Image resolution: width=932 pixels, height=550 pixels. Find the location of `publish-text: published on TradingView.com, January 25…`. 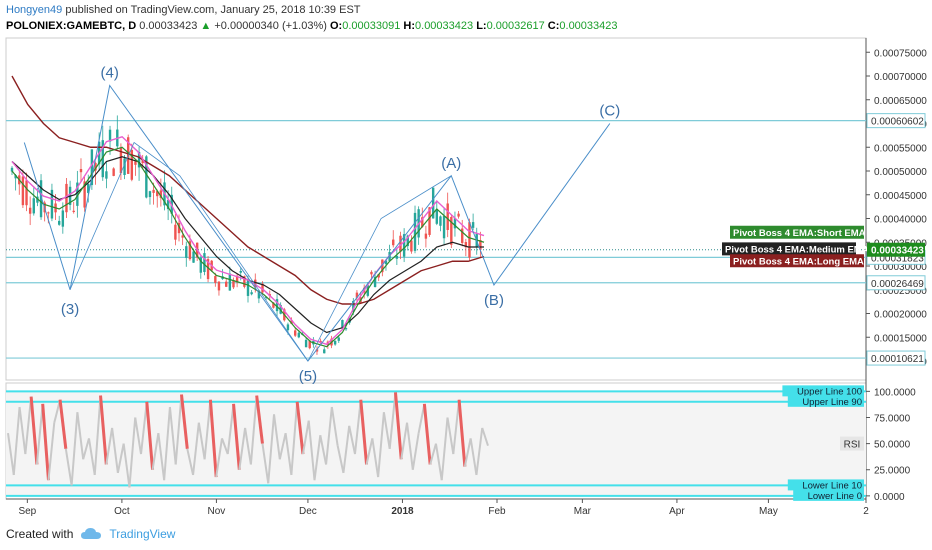

publish-text: published on TradingView.com, January 25… is located at coordinates (213, 10).